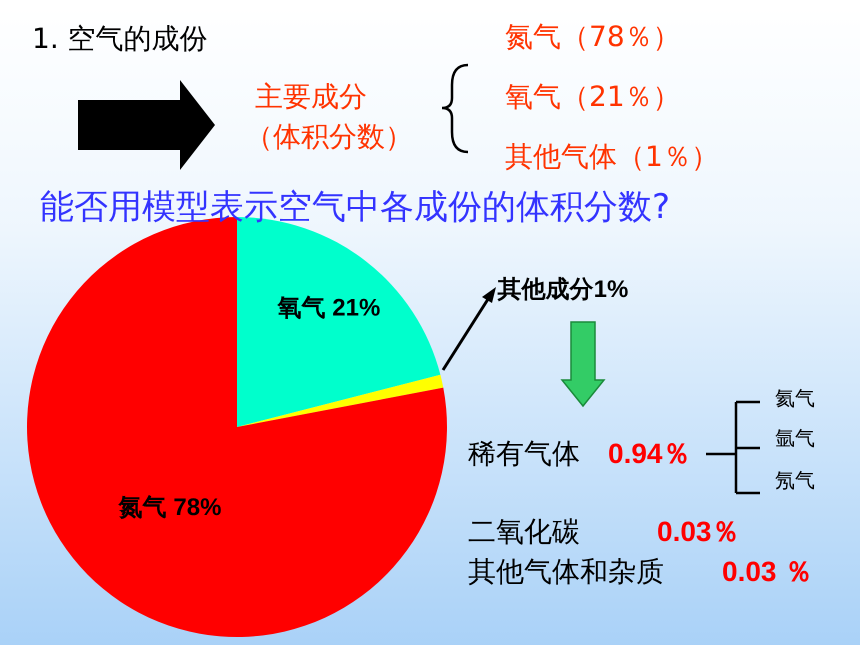  I want to click on text: 氮气（78％）, so click(593, 36).